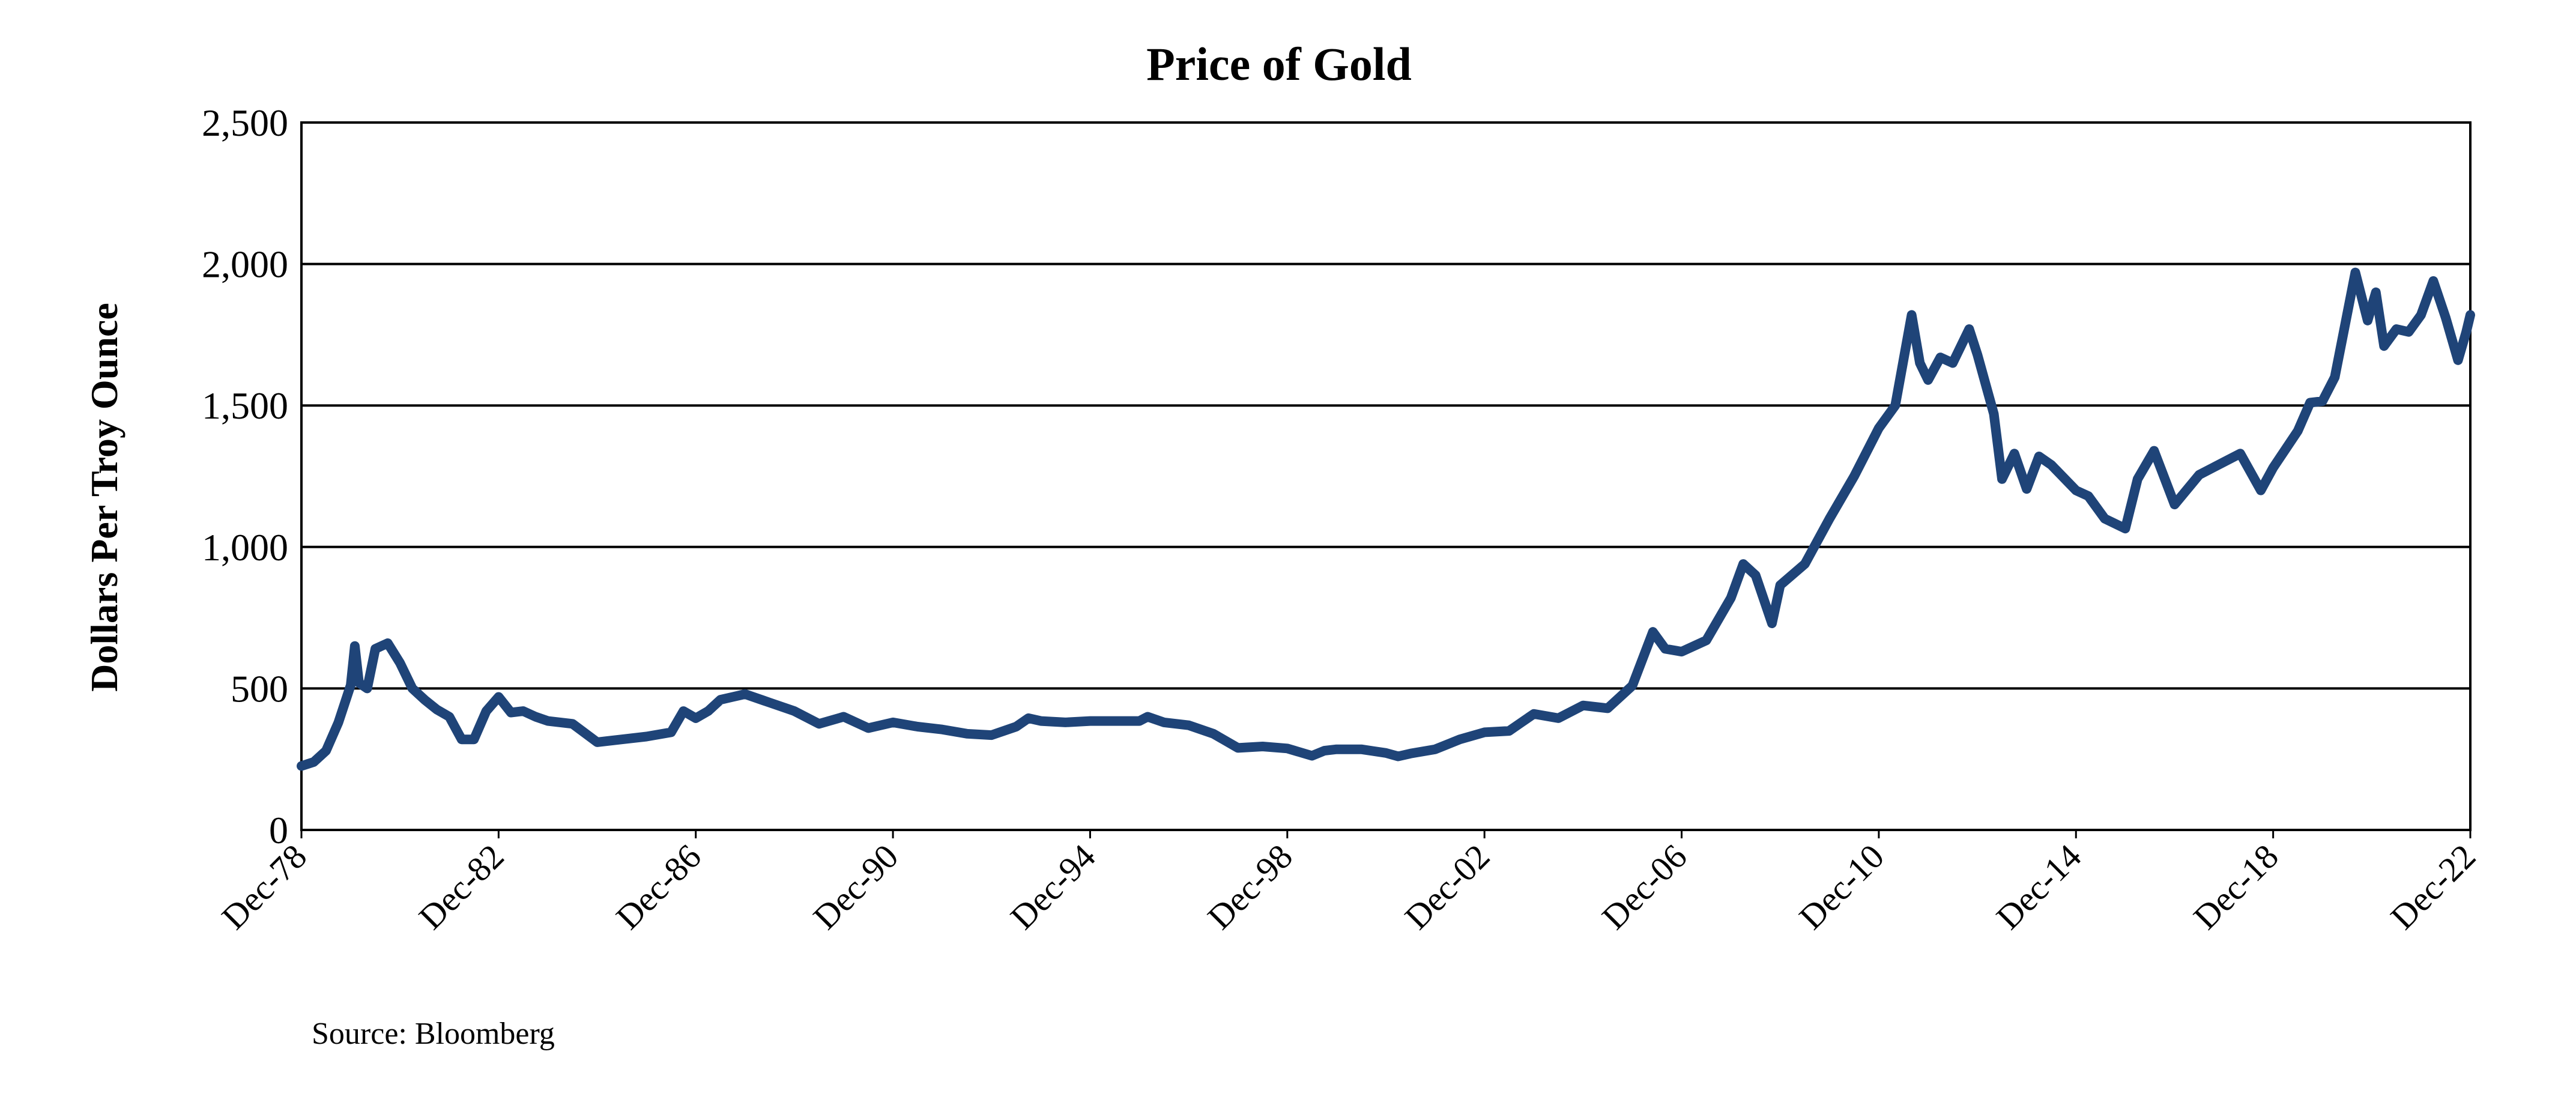 The image size is (2576, 1114). Describe the element at coordinates (278, 830) in the screenshot. I see `y-tick-label: 0` at that location.